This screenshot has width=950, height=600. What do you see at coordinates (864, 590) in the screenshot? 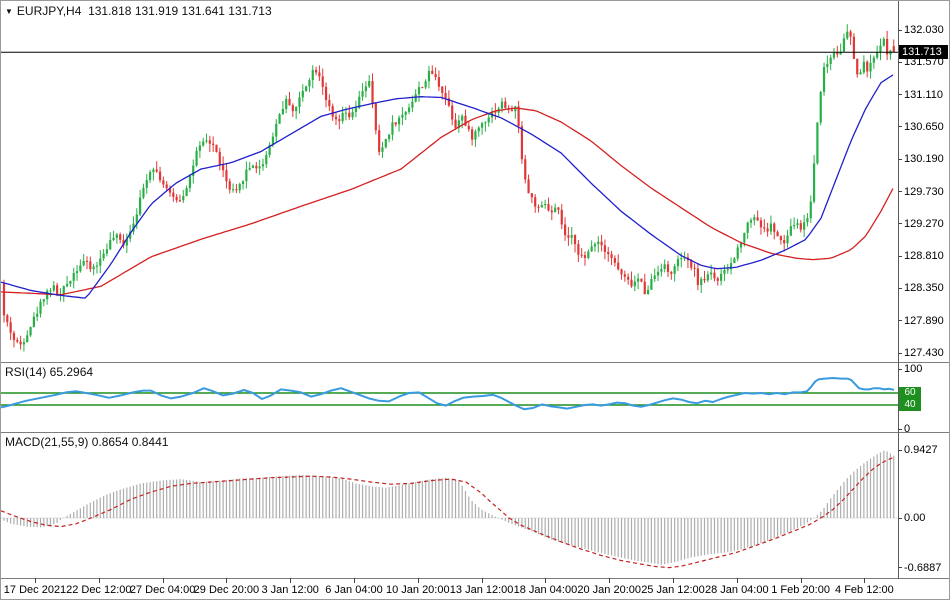
I see `time-axis-label: 4 Feb 12:00` at bounding box center [864, 590].